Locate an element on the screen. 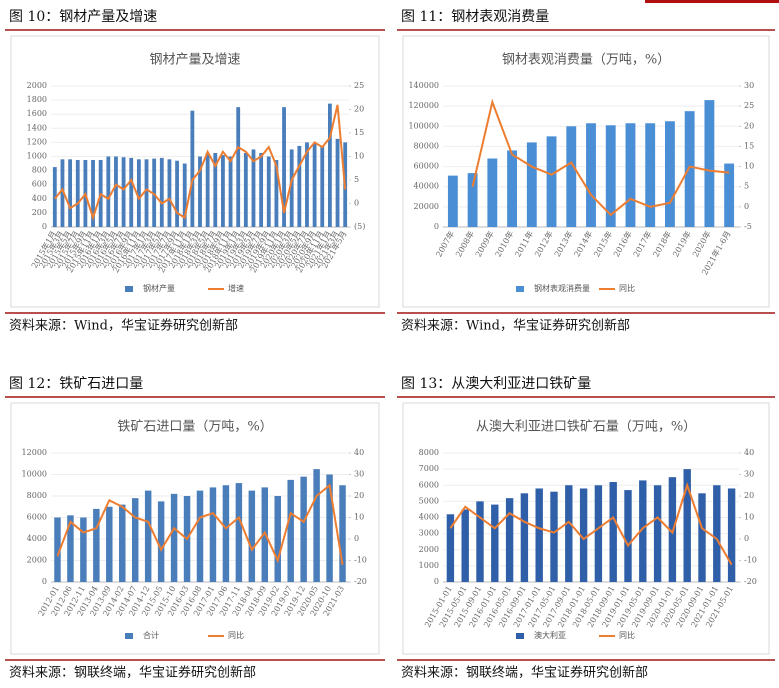  y-tick-label: 3000 is located at coordinates (429, 533).